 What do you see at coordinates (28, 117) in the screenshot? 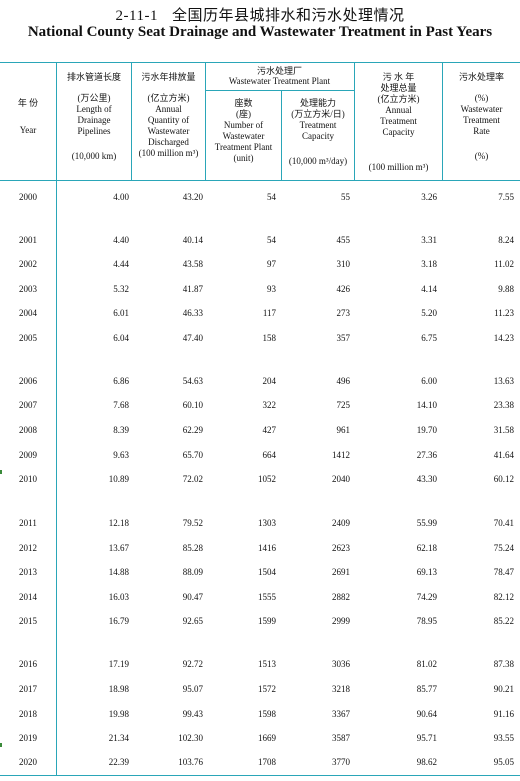
I see `header-year: 年 份 Year` at bounding box center [28, 117].